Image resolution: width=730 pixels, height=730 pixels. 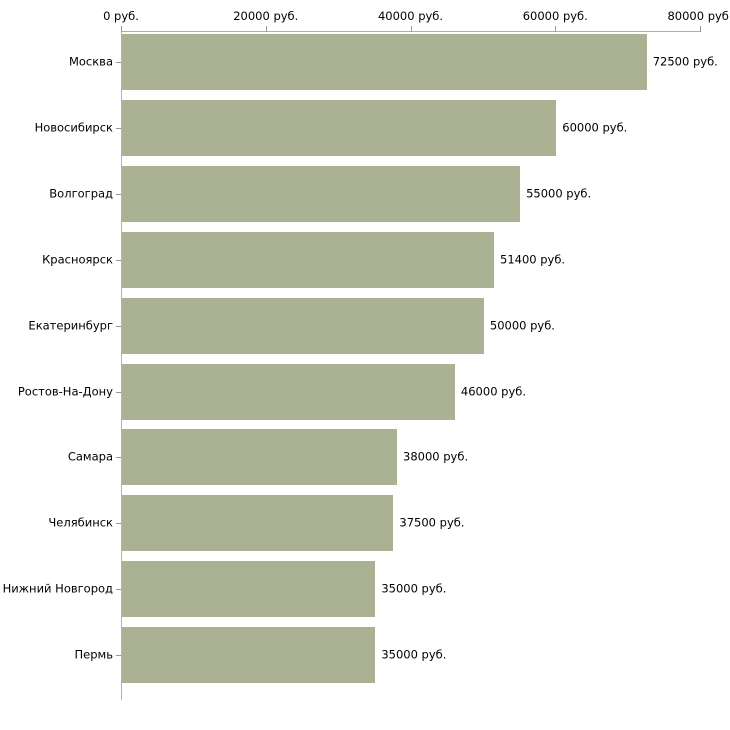 I want to click on bar-row: Нижний Новгород 35000 руб., so click(x=365, y=589).